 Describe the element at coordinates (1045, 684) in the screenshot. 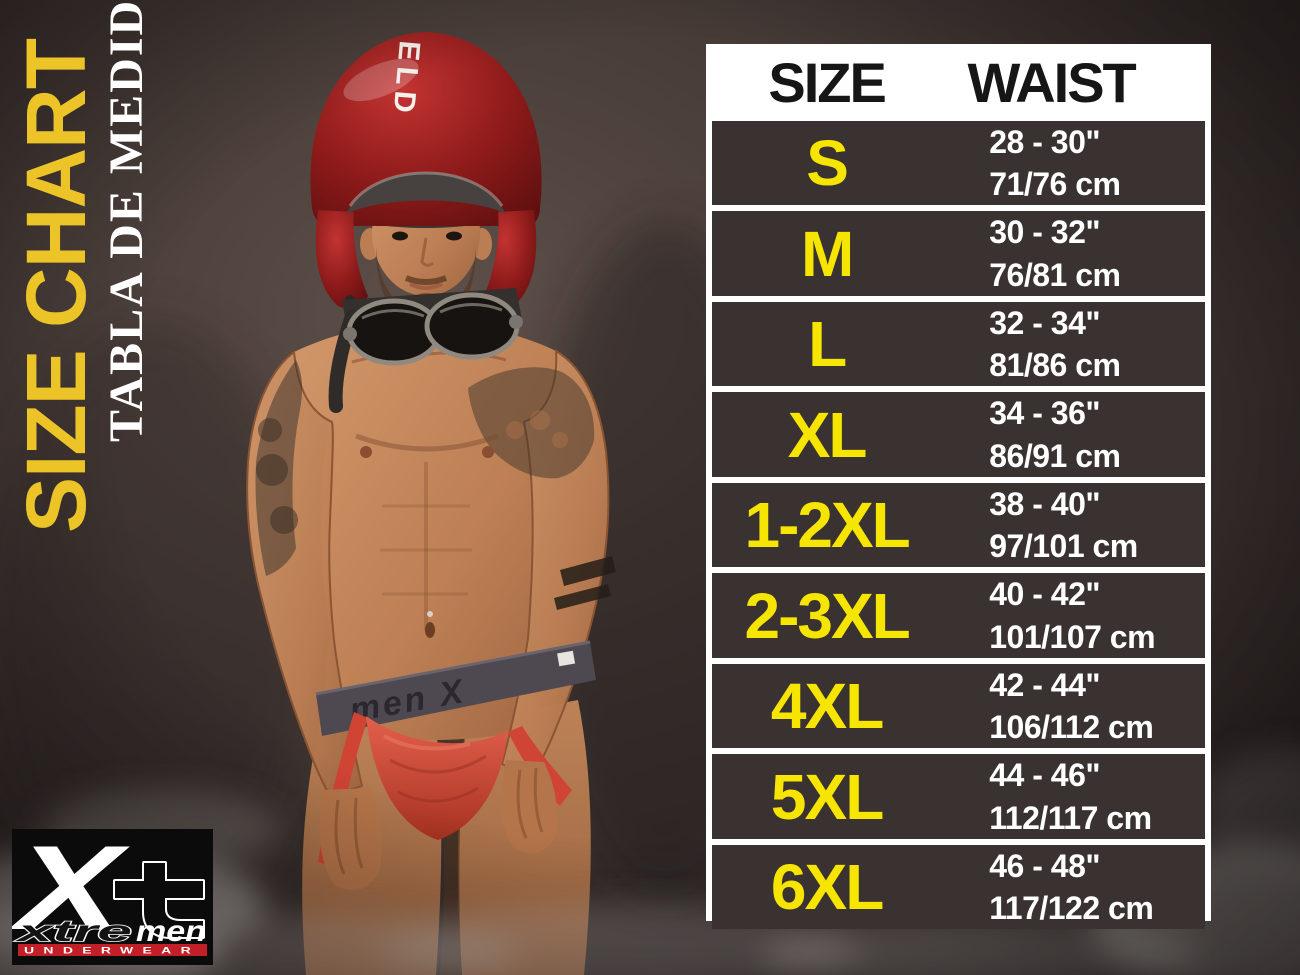

I see `waist-inches: 42 - 44"` at that location.